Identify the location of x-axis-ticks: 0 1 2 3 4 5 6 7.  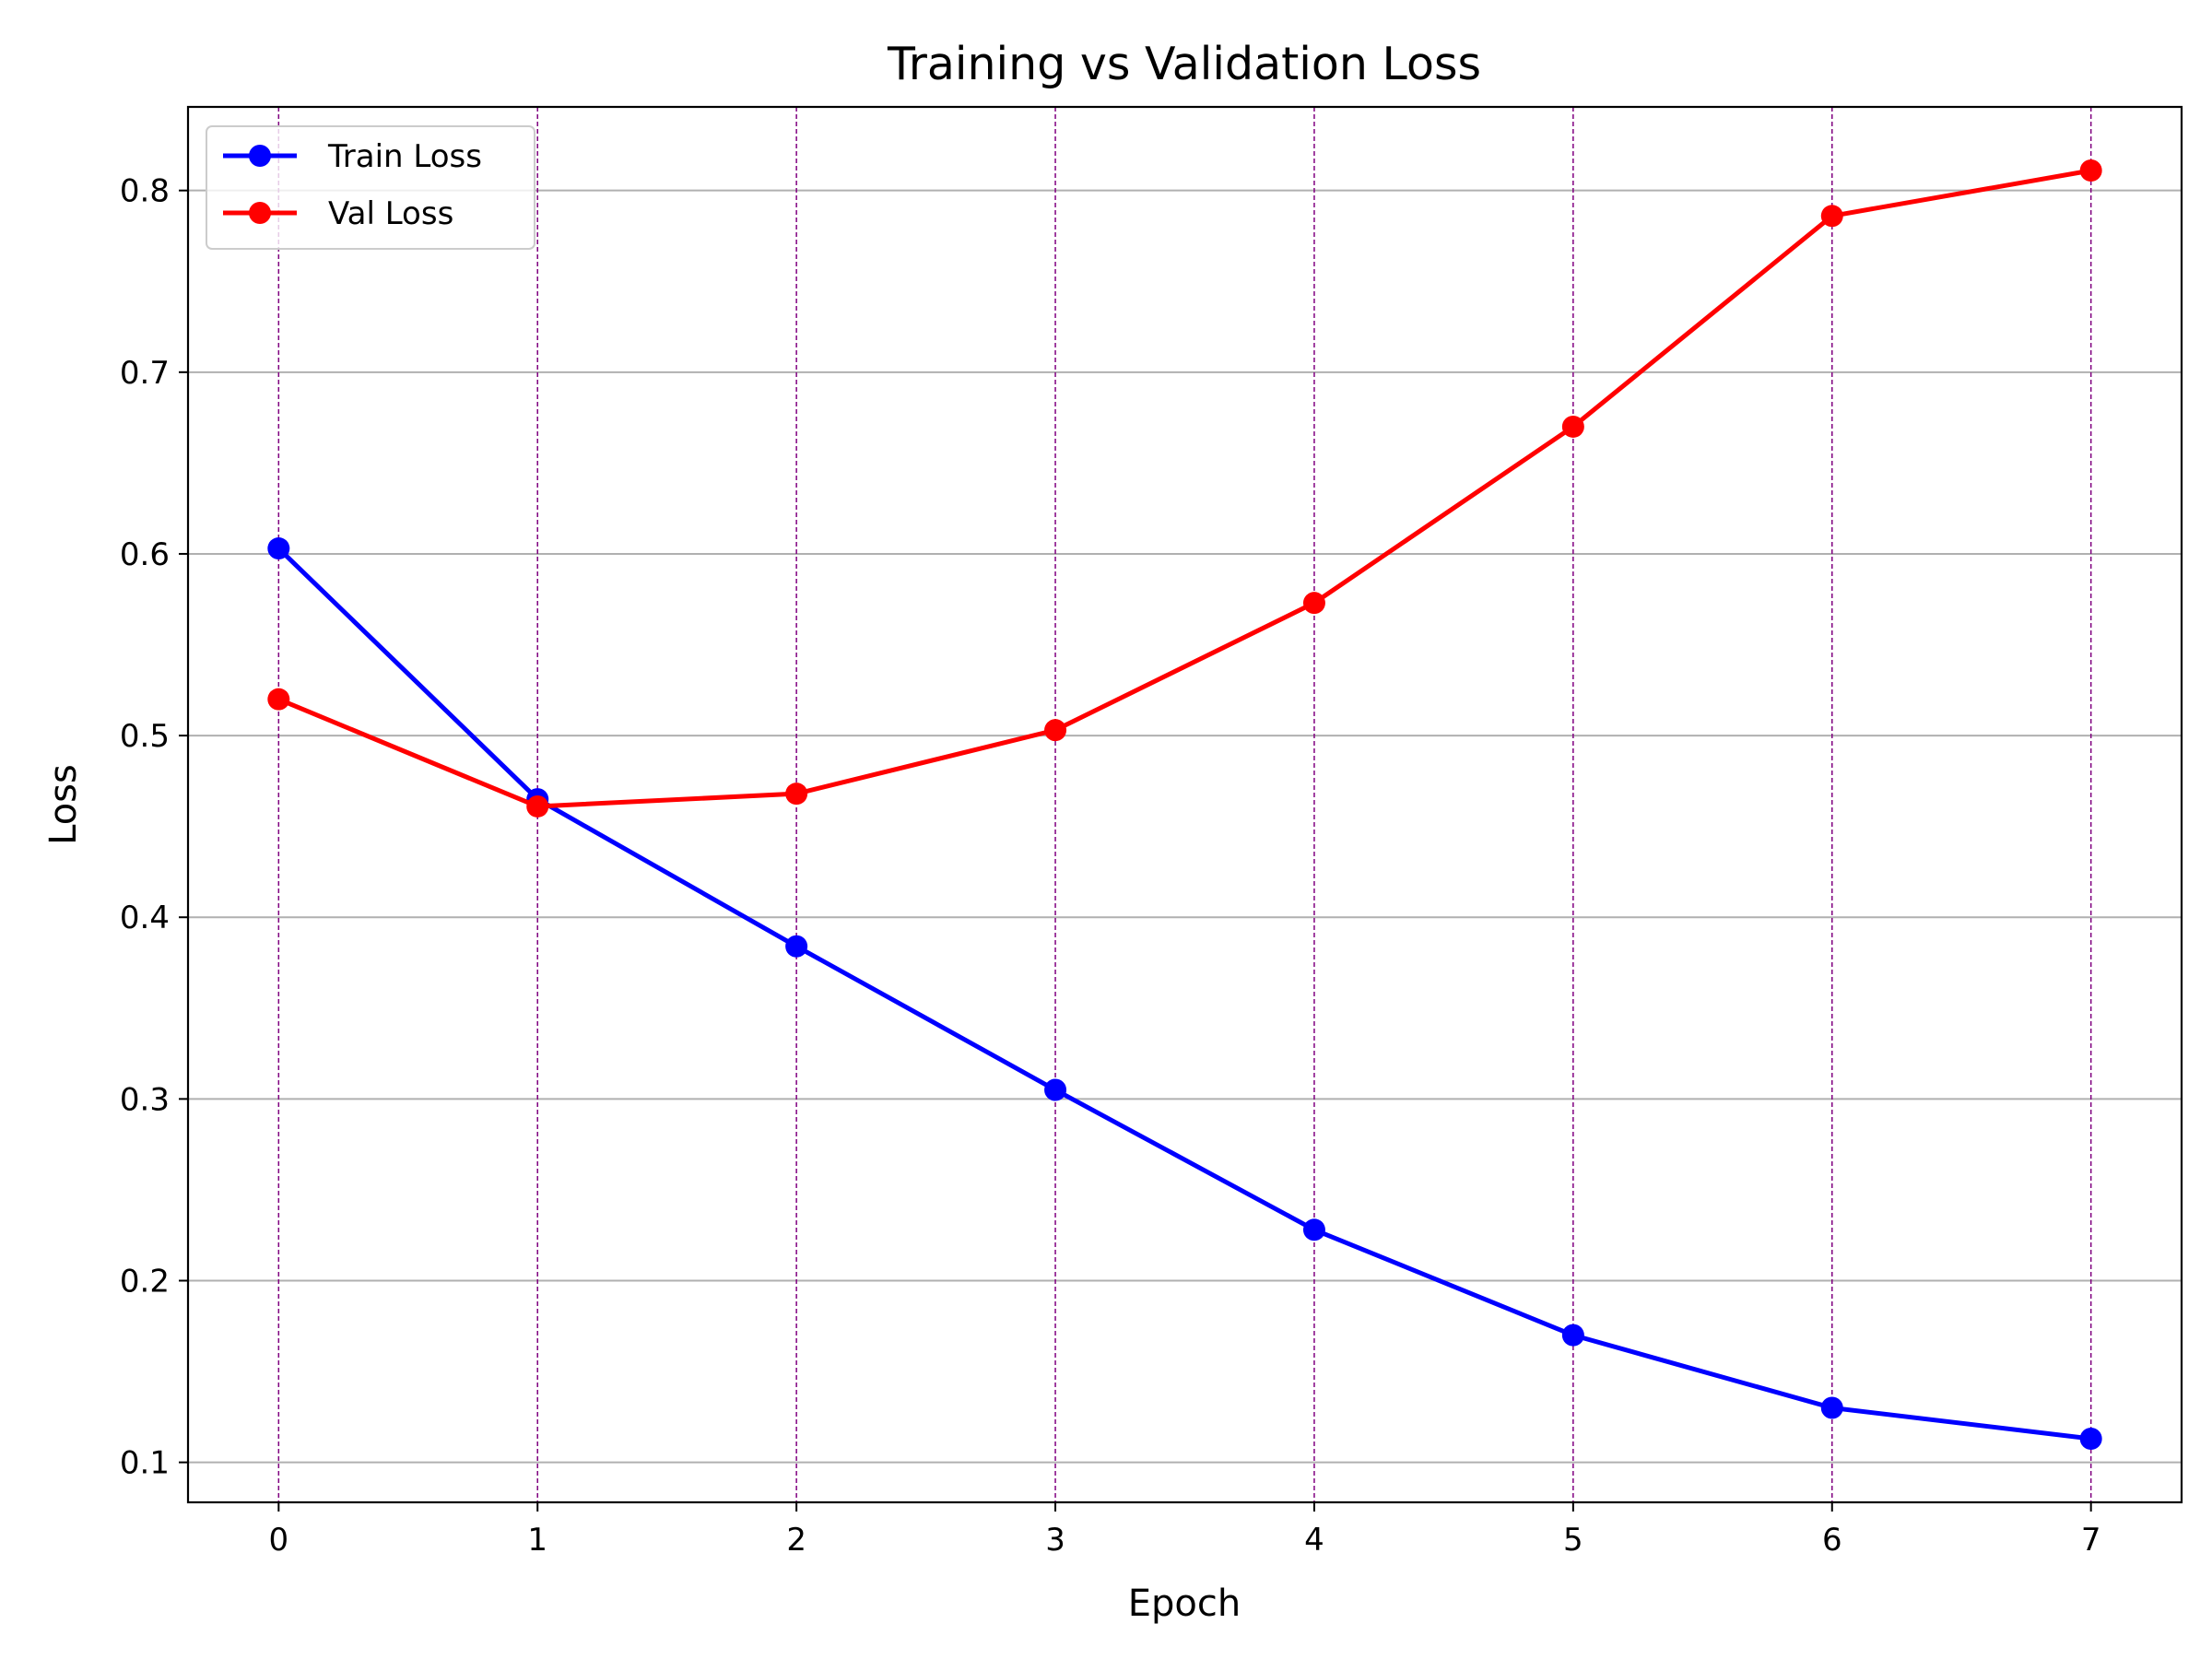
(1184, 1530).